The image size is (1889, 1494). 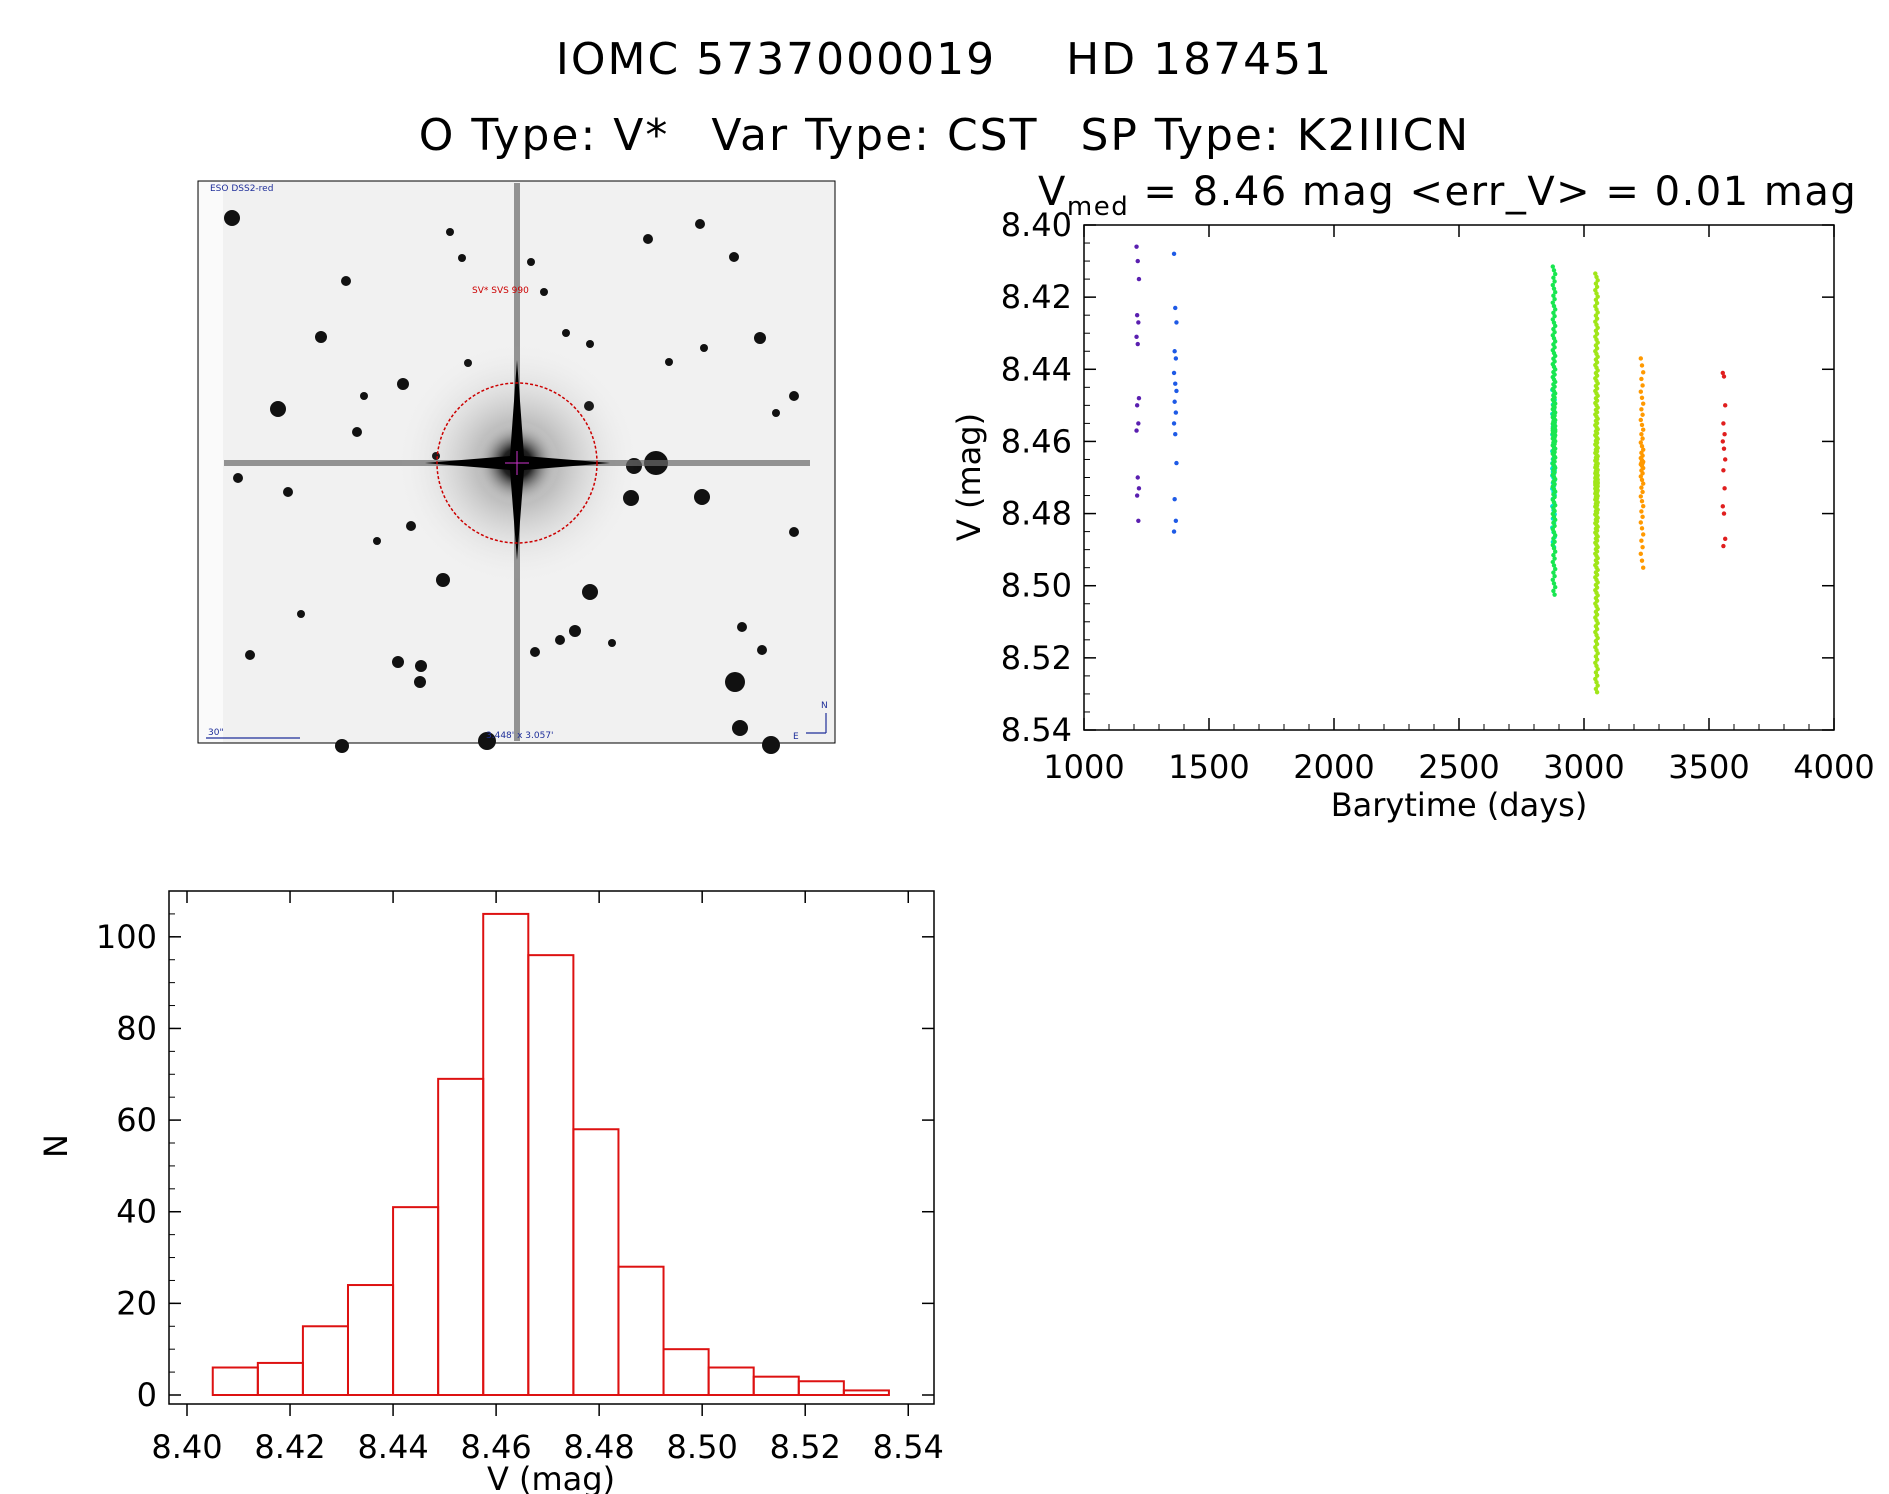 What do you see at coordinates (147, 1395) in the screenshot?
I see `hist-ytick-label: 0` at bounding box center [147, 1395].